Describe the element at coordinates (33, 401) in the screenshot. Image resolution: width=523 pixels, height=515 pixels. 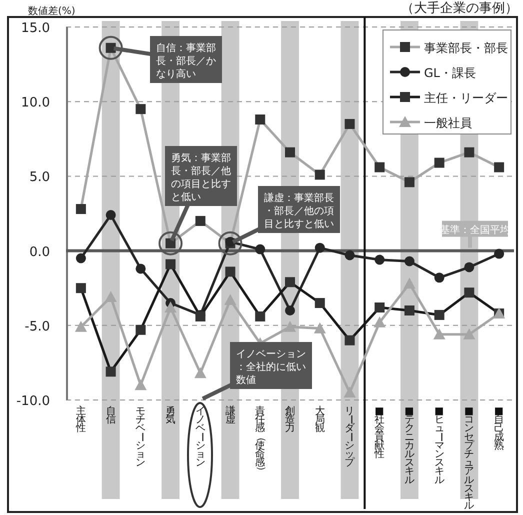
I see `y-tick-label: -10.0` at that location.